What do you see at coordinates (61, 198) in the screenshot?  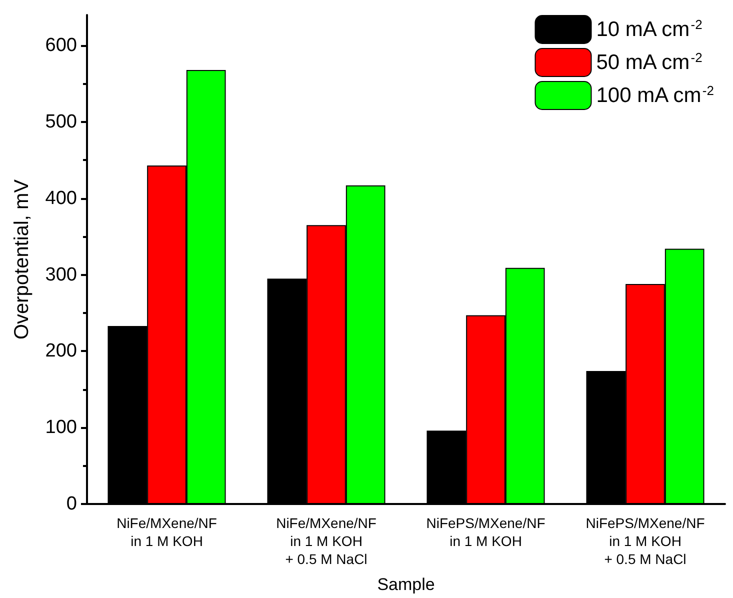 I see `y-tick-label: 400` at bounding box center [61, 198].